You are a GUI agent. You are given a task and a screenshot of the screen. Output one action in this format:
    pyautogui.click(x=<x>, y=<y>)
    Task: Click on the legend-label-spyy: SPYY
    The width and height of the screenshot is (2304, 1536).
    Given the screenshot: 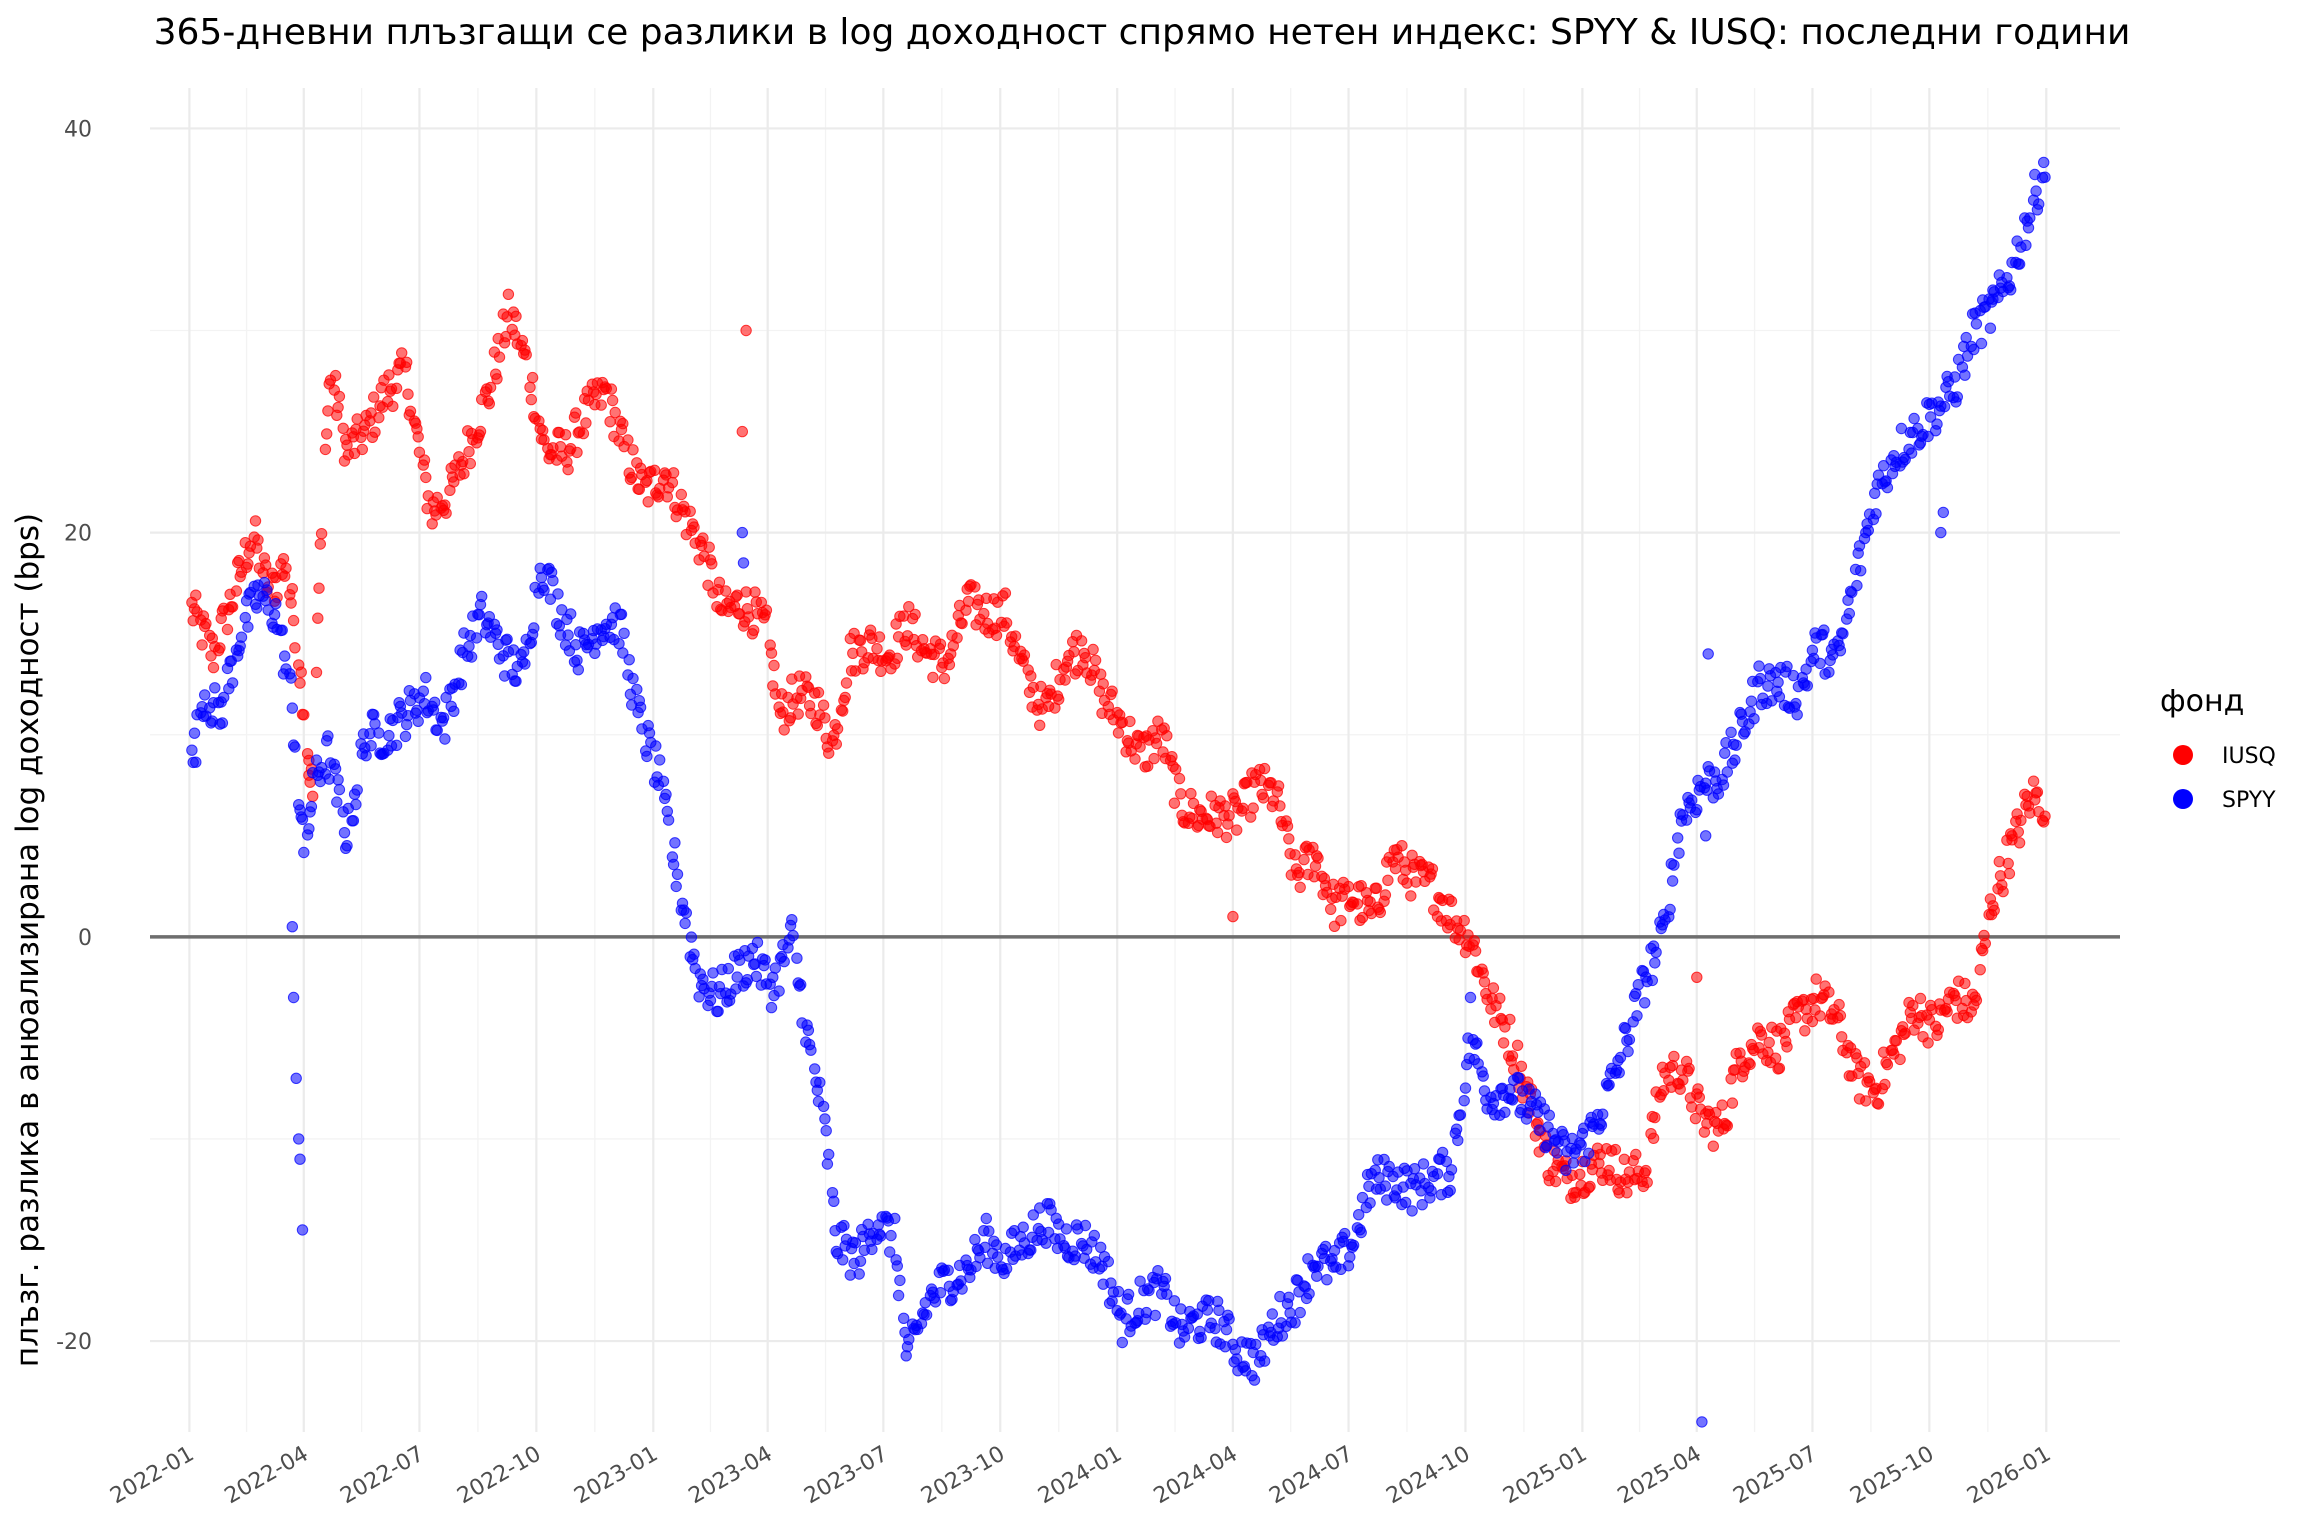 What is the action you would take?
    pyautogui.click(x=2249, y=800)
    